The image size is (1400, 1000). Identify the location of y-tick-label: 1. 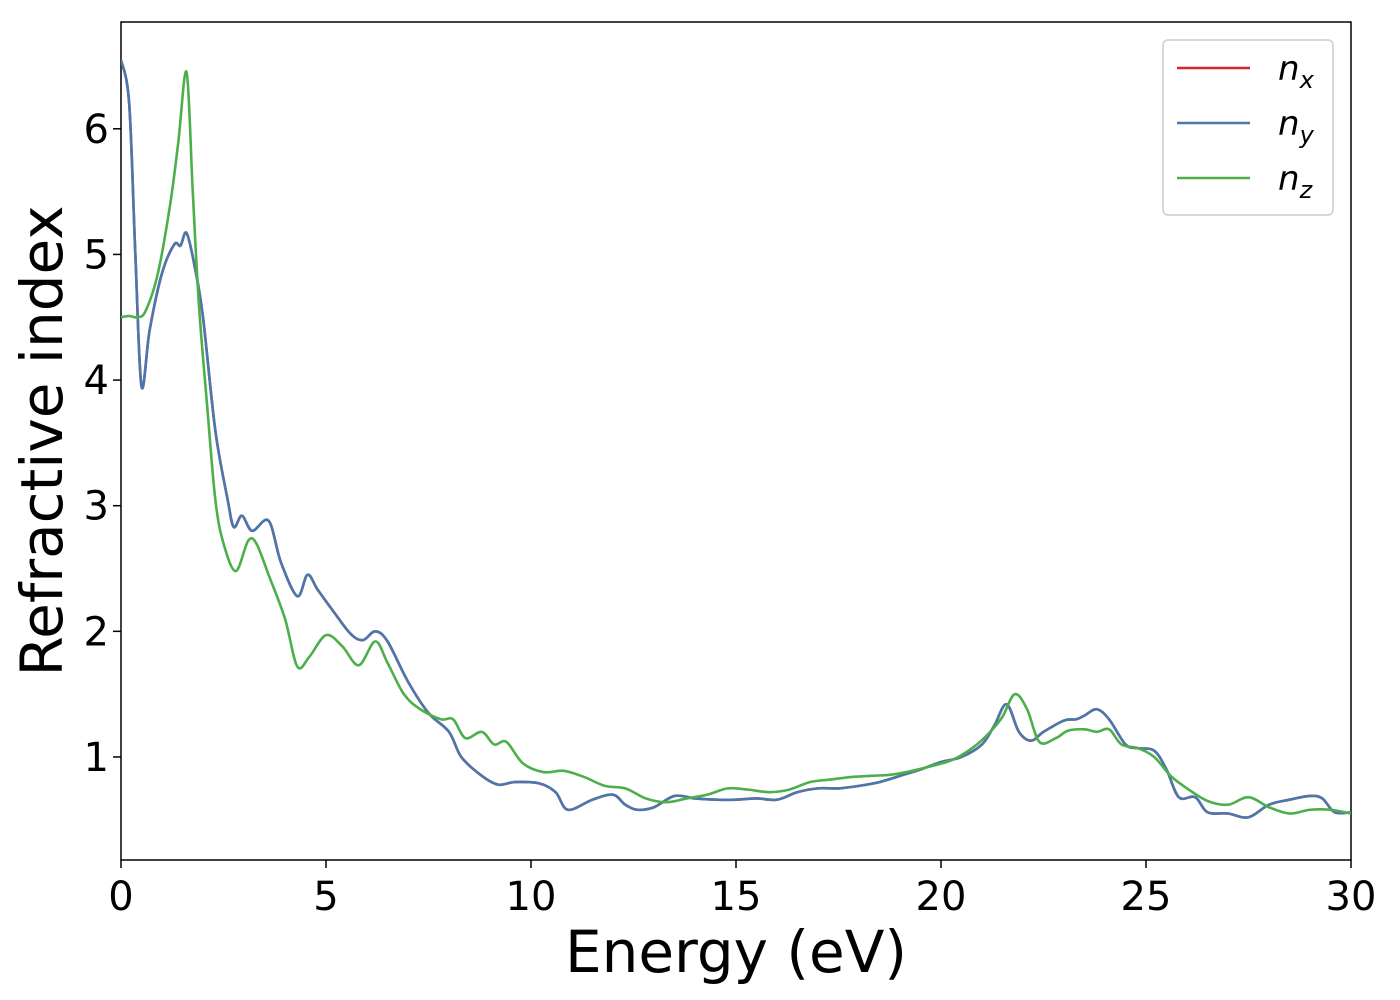
(96, 758).